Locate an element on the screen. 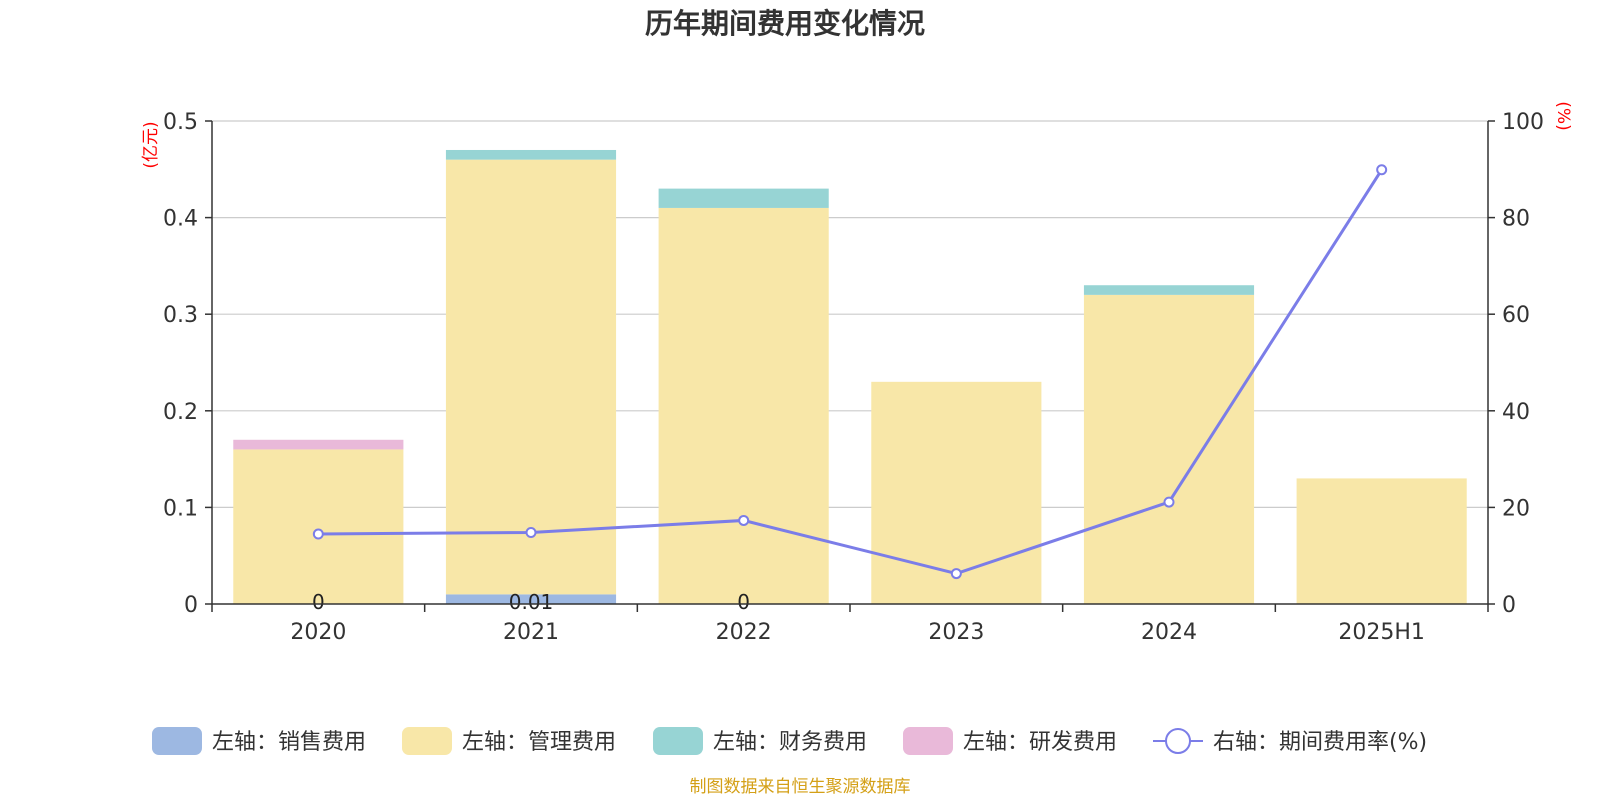 The image size is (1600, 800). x-axis-tick-label: 2023 is located at coordinates (956, 632).